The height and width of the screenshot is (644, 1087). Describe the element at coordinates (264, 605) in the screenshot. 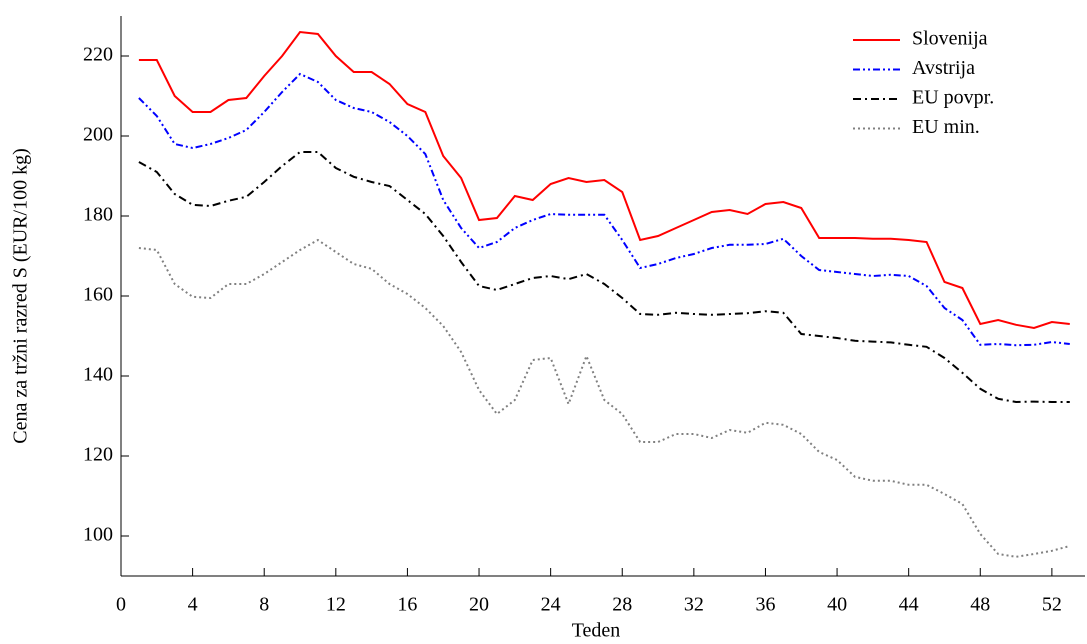

I see `x-tick-label: 8` at that location.